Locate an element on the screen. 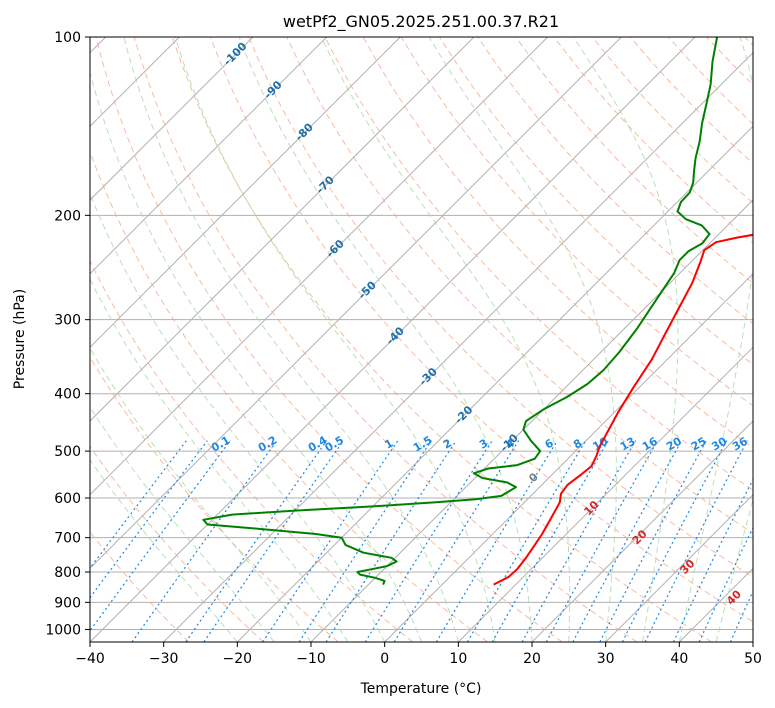 This screenshot has height=708, width=775. x-tick-label: 50 is located at coordinates (753, 659).